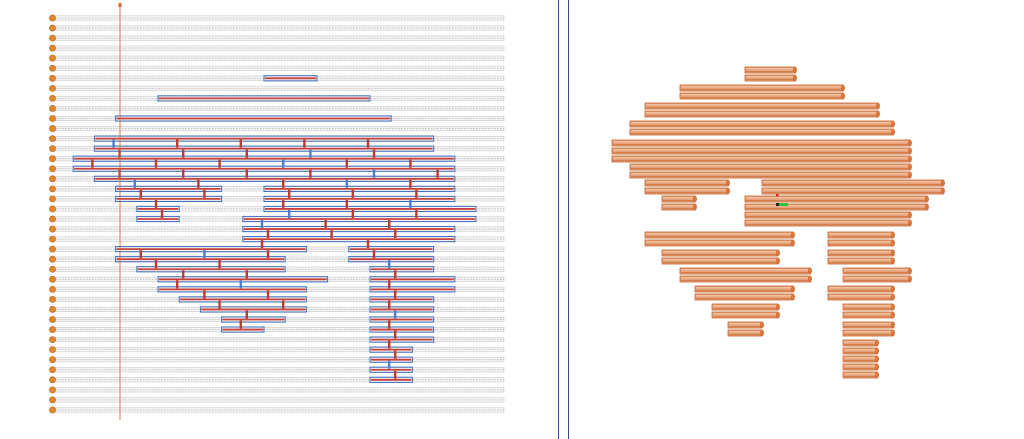 The height and width of the screenshot is (439, 1024). I want to click on slice-handle, so click(120, 5).